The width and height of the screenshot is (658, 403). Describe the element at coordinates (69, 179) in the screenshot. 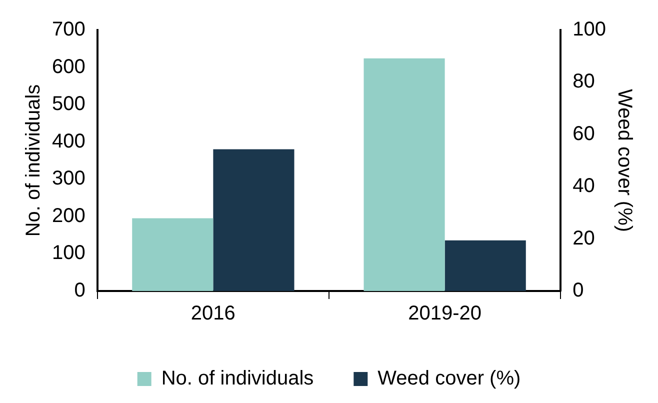

I see `y-tick-label: 300` at that location.